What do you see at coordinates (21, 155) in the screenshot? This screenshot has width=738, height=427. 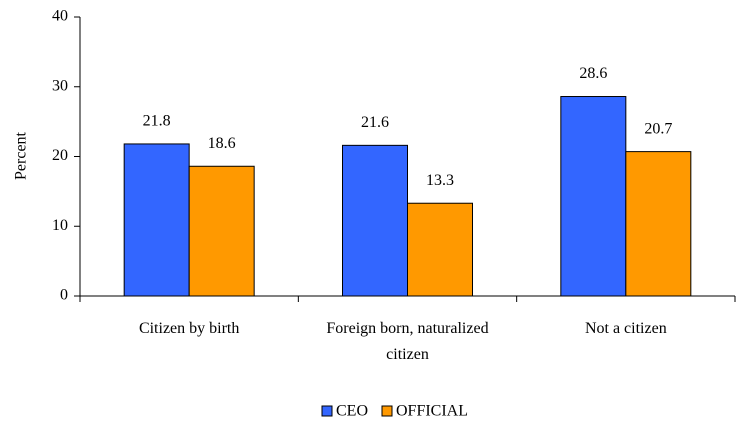 I see `y-axis-label: Percent` at bounding box center [21, 155].